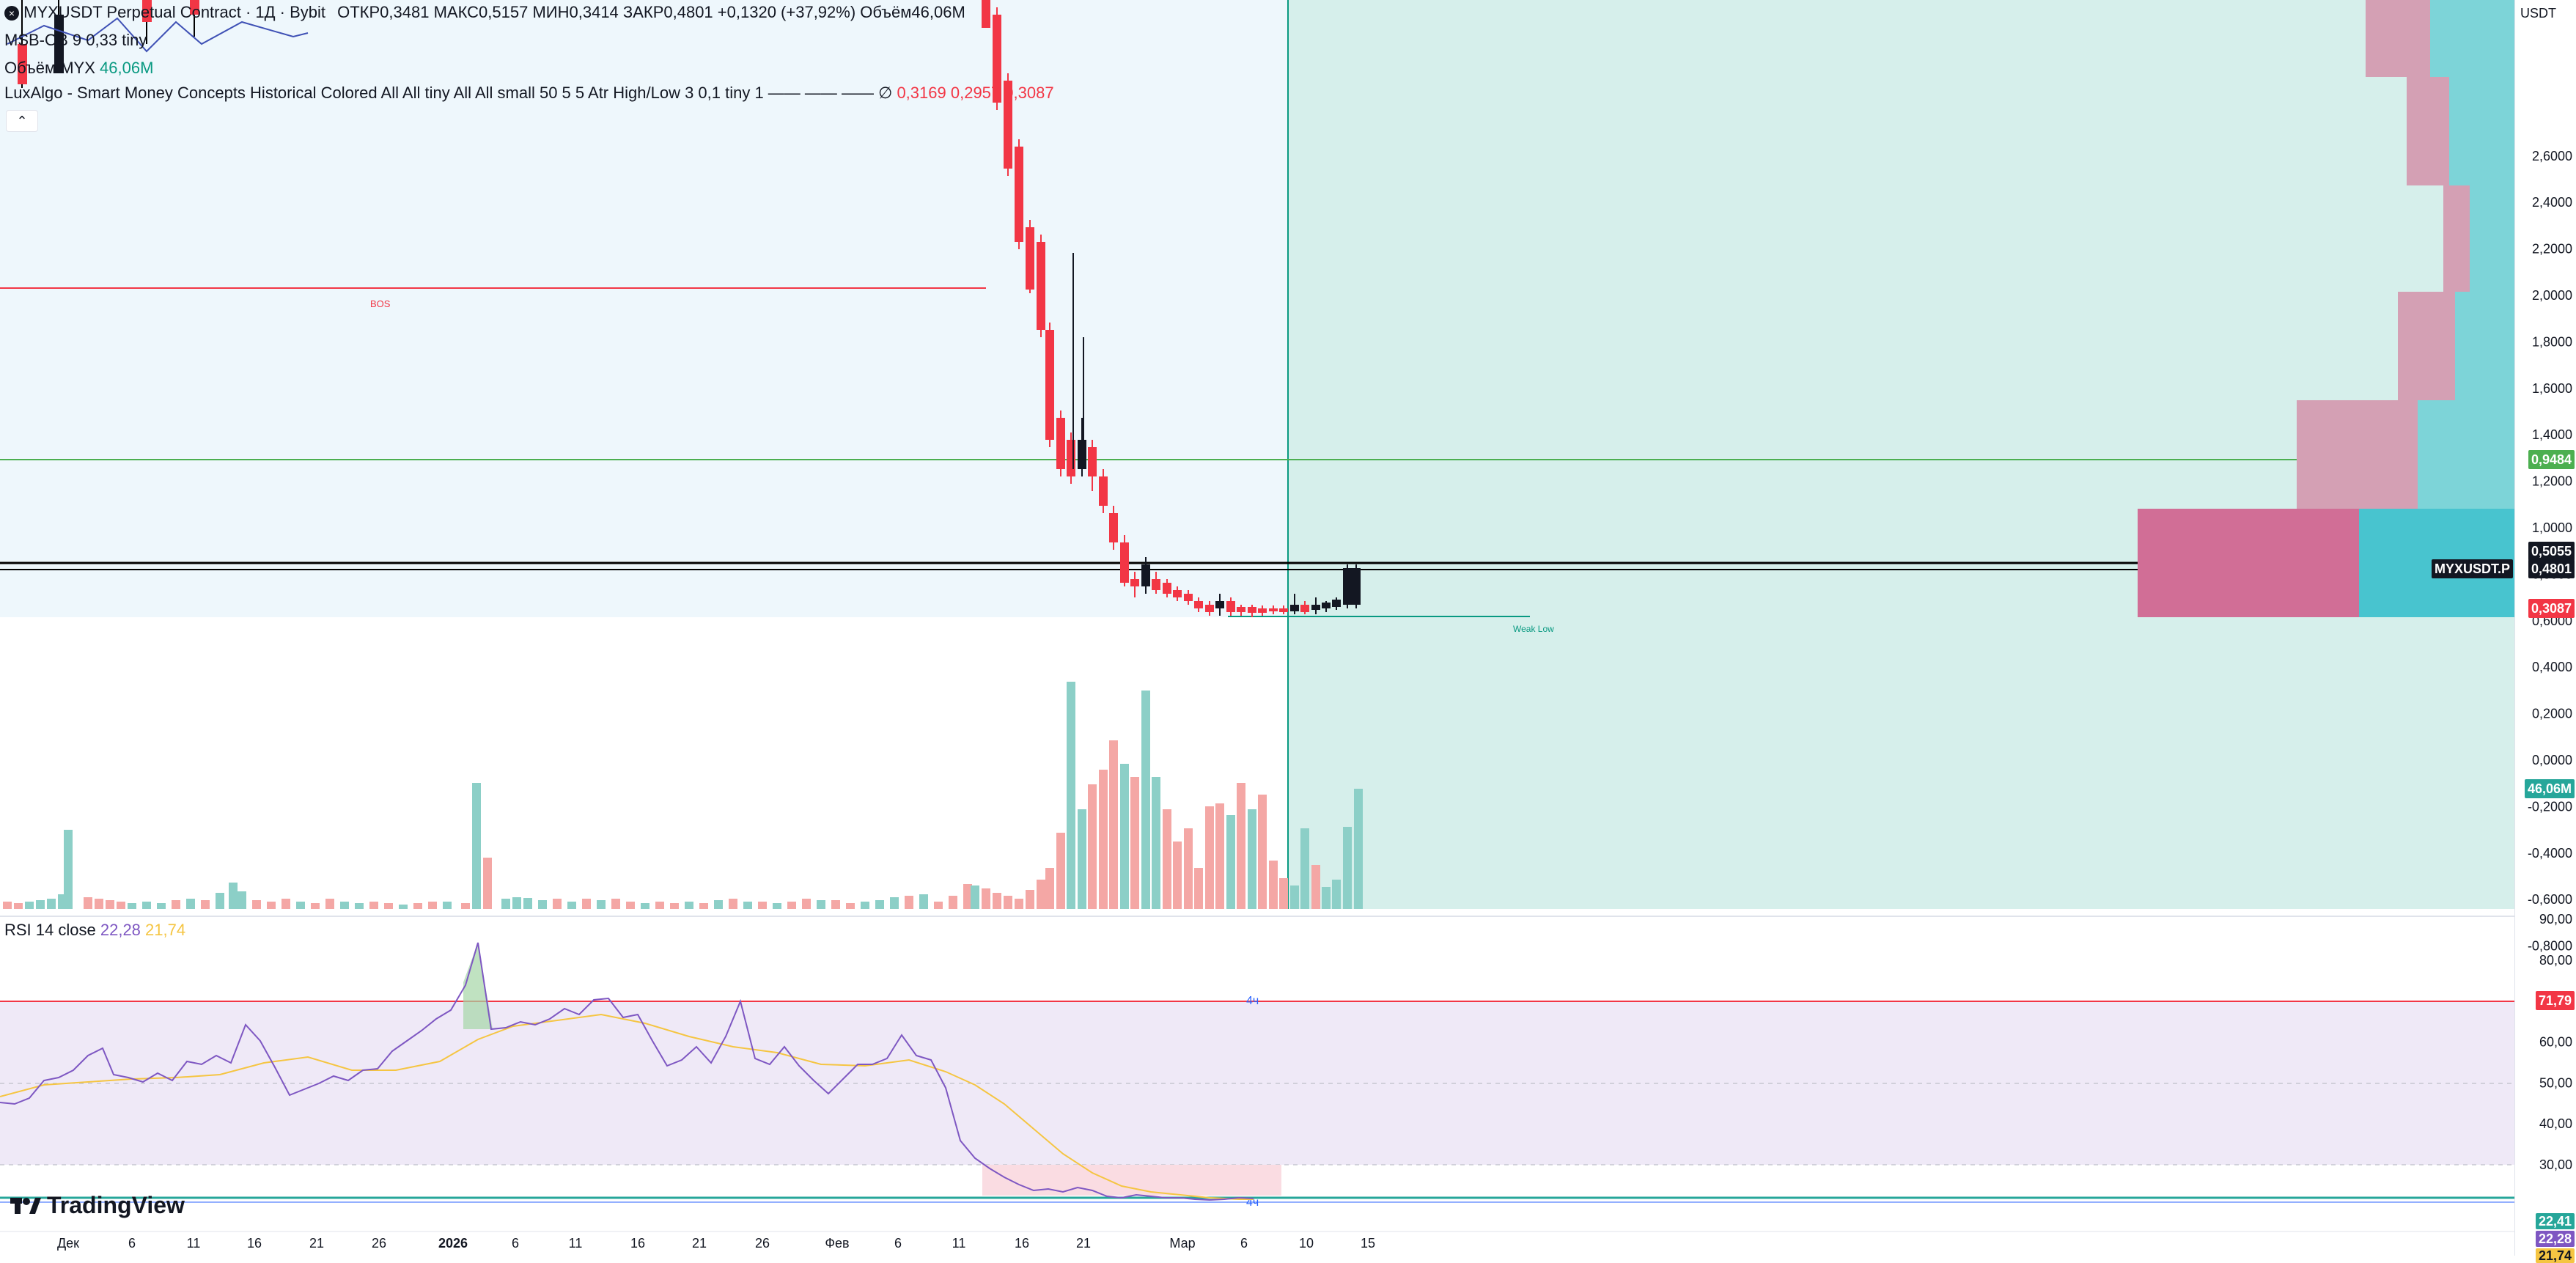  Describe the element at coordinates (762, 1243) in the screenshot. I see `time-tick: 26` at that location.